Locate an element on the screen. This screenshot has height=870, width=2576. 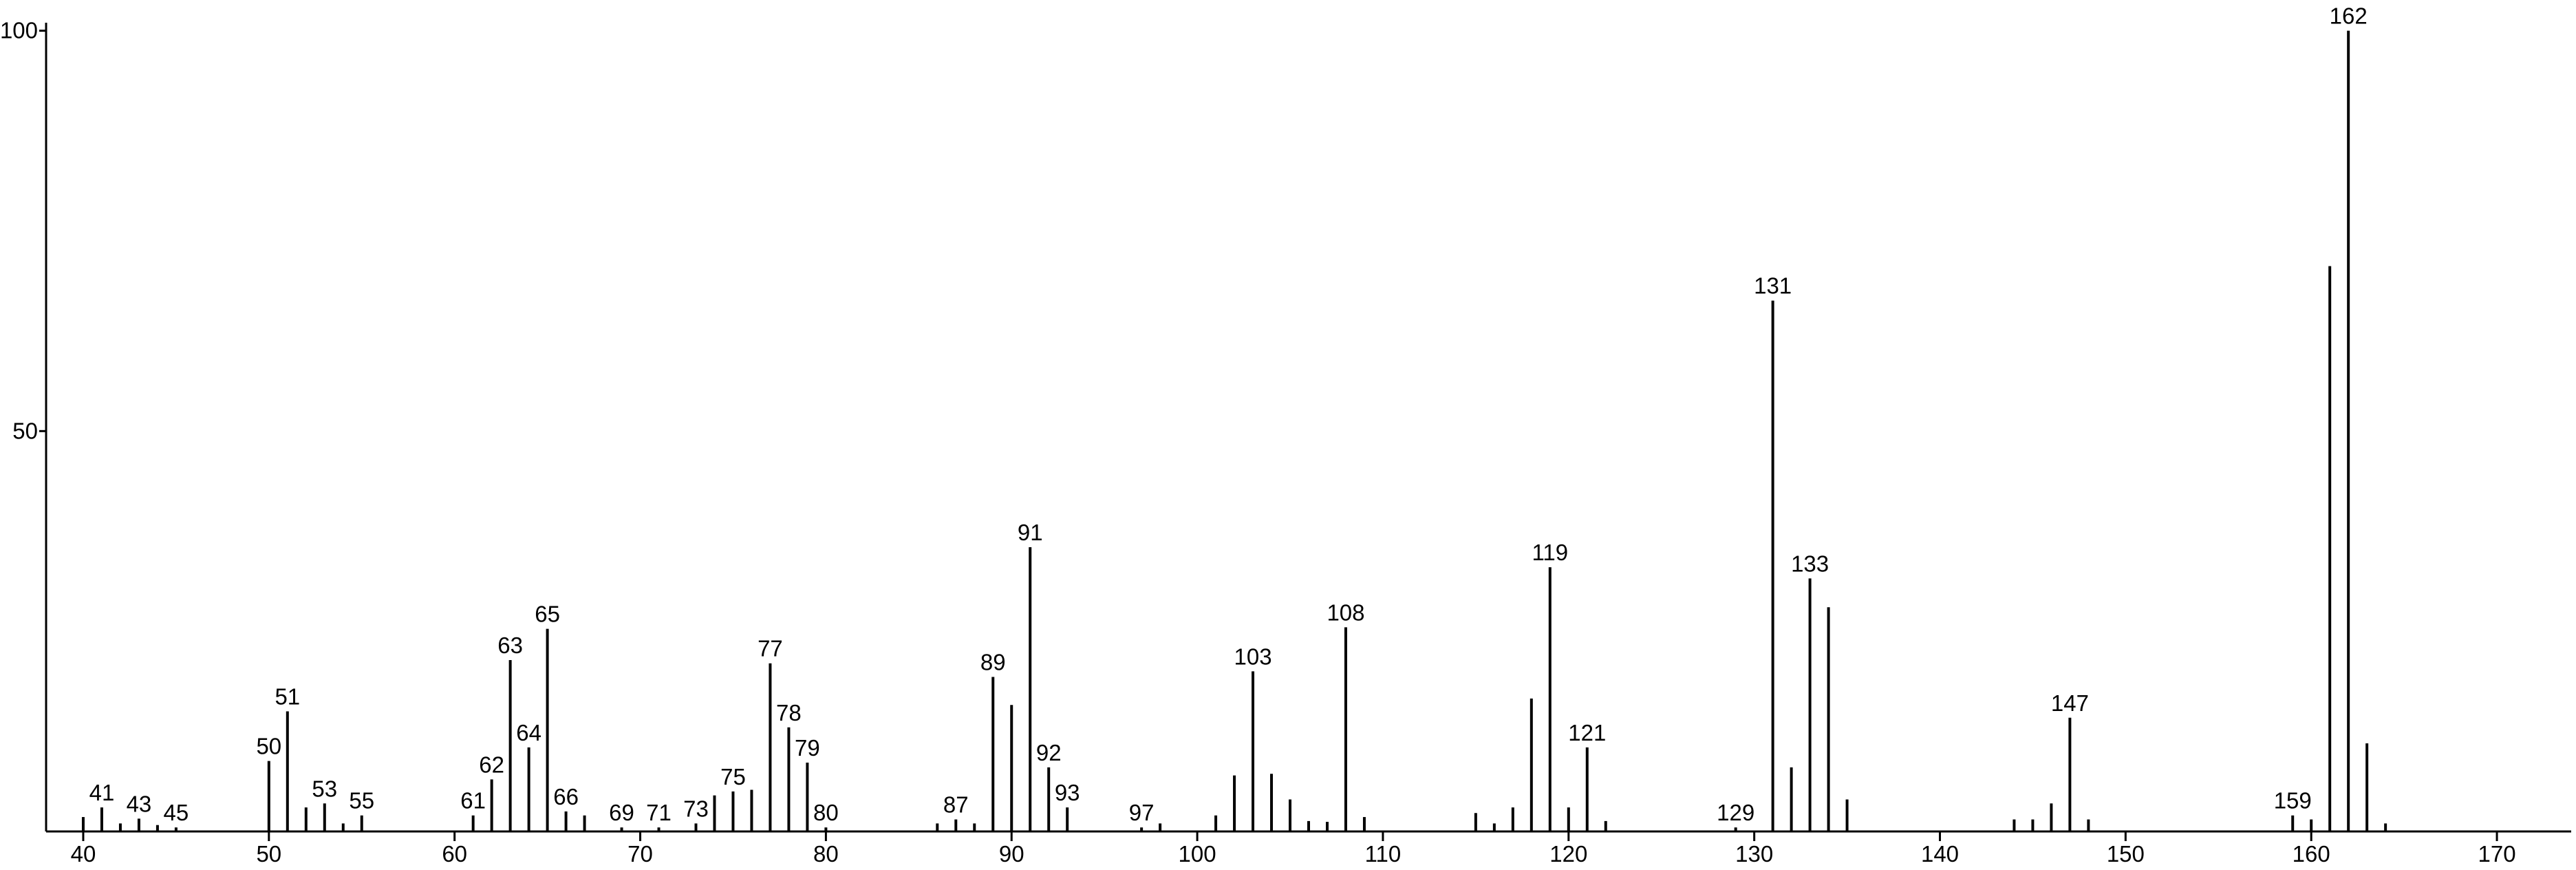
x-tick-label: 80 is located at coordinates (826, 854).